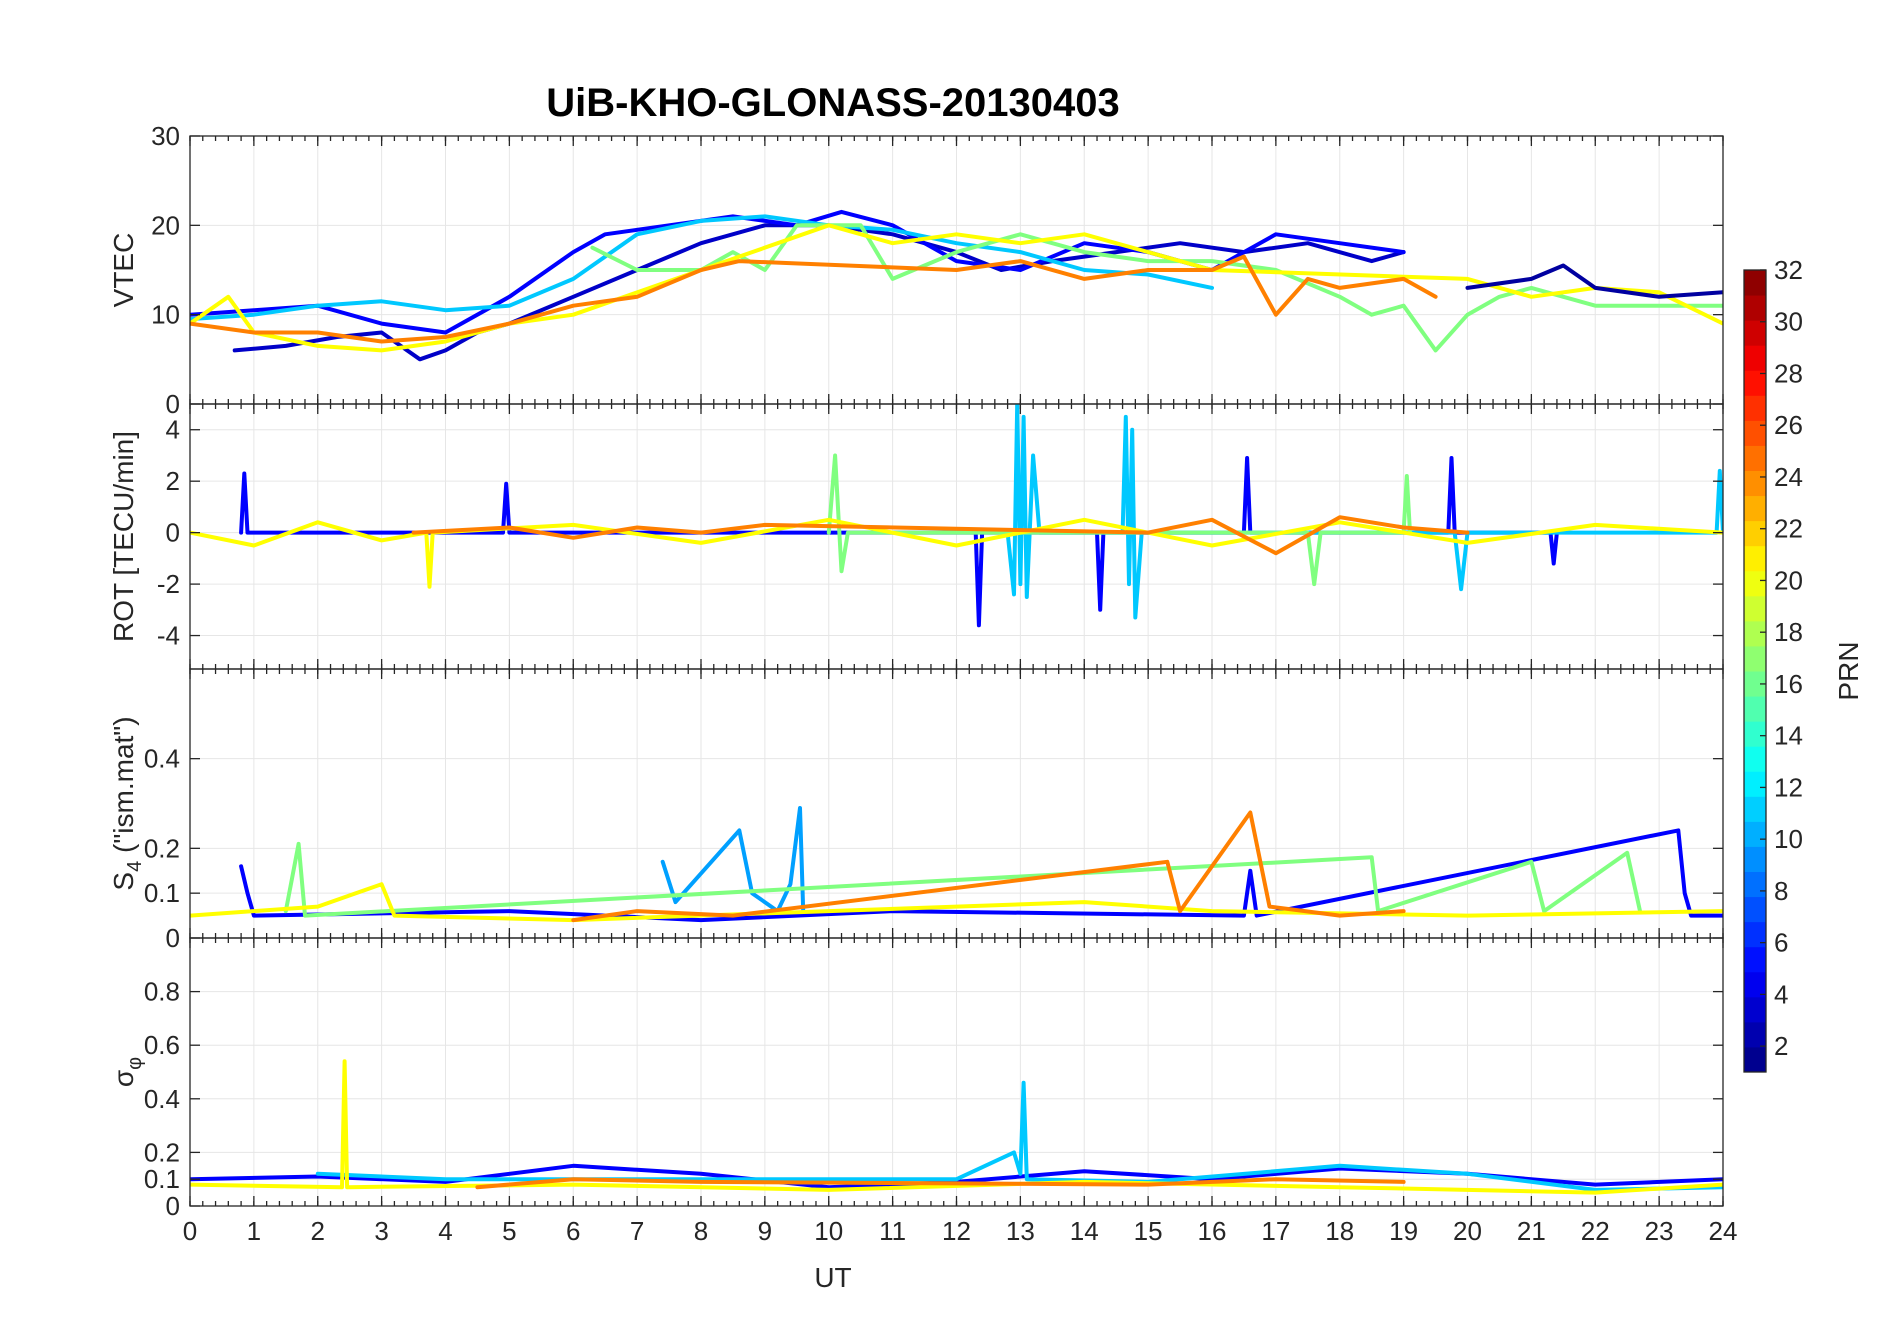  What do you see at coordinates (1788, 529) in the screenshot?
I see `colorbar-tick-label: 22` at bounding box center [1788, 529].